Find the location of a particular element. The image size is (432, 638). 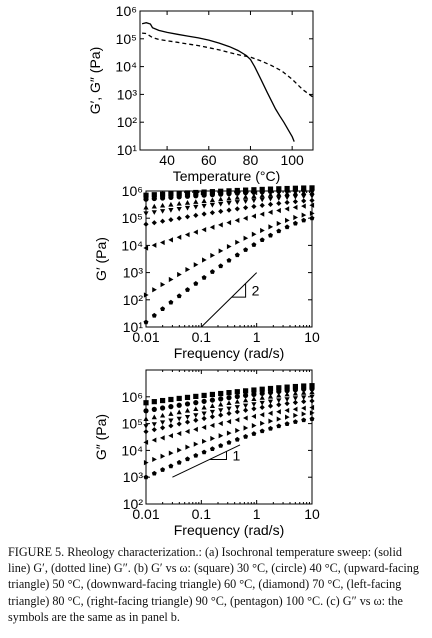

axes-frame is located at coordinates (226, 80).